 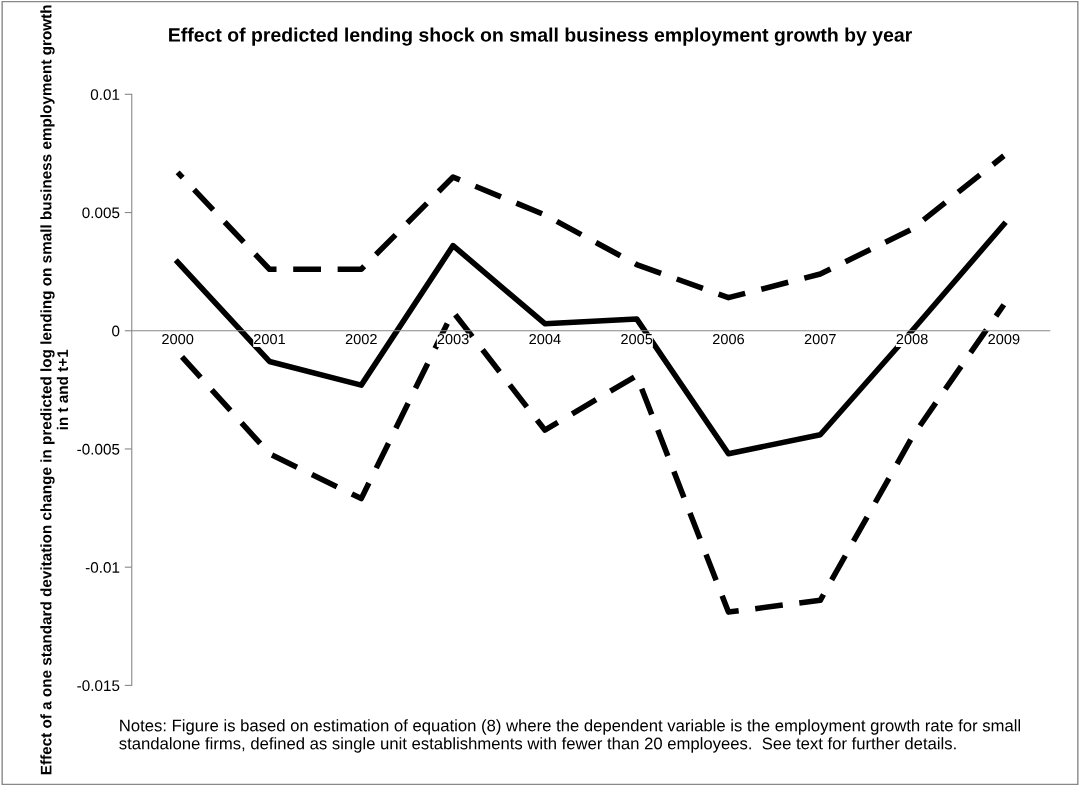 I want to click on x-tick-label: 2002, so click(x=361, y=339).